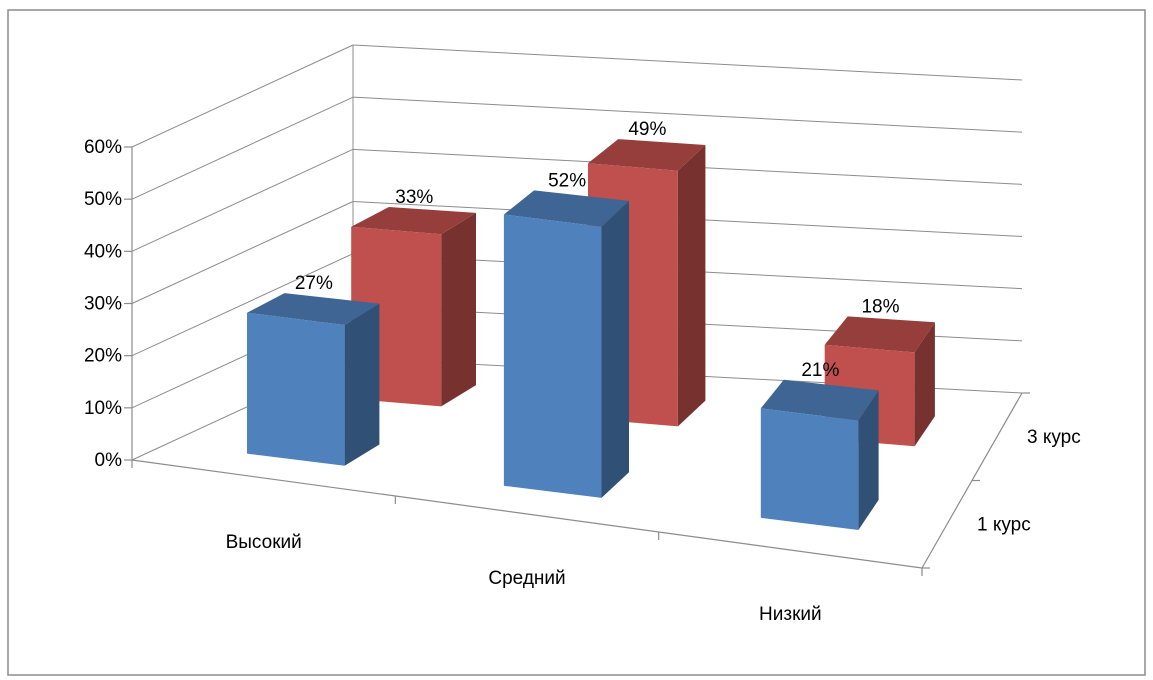 Image resolution: width=1153 pixels, height=680 pixels. Describe the element at coordinates (103, 304) in the screenshot. I see `y-tick-label: 30%` at that location.